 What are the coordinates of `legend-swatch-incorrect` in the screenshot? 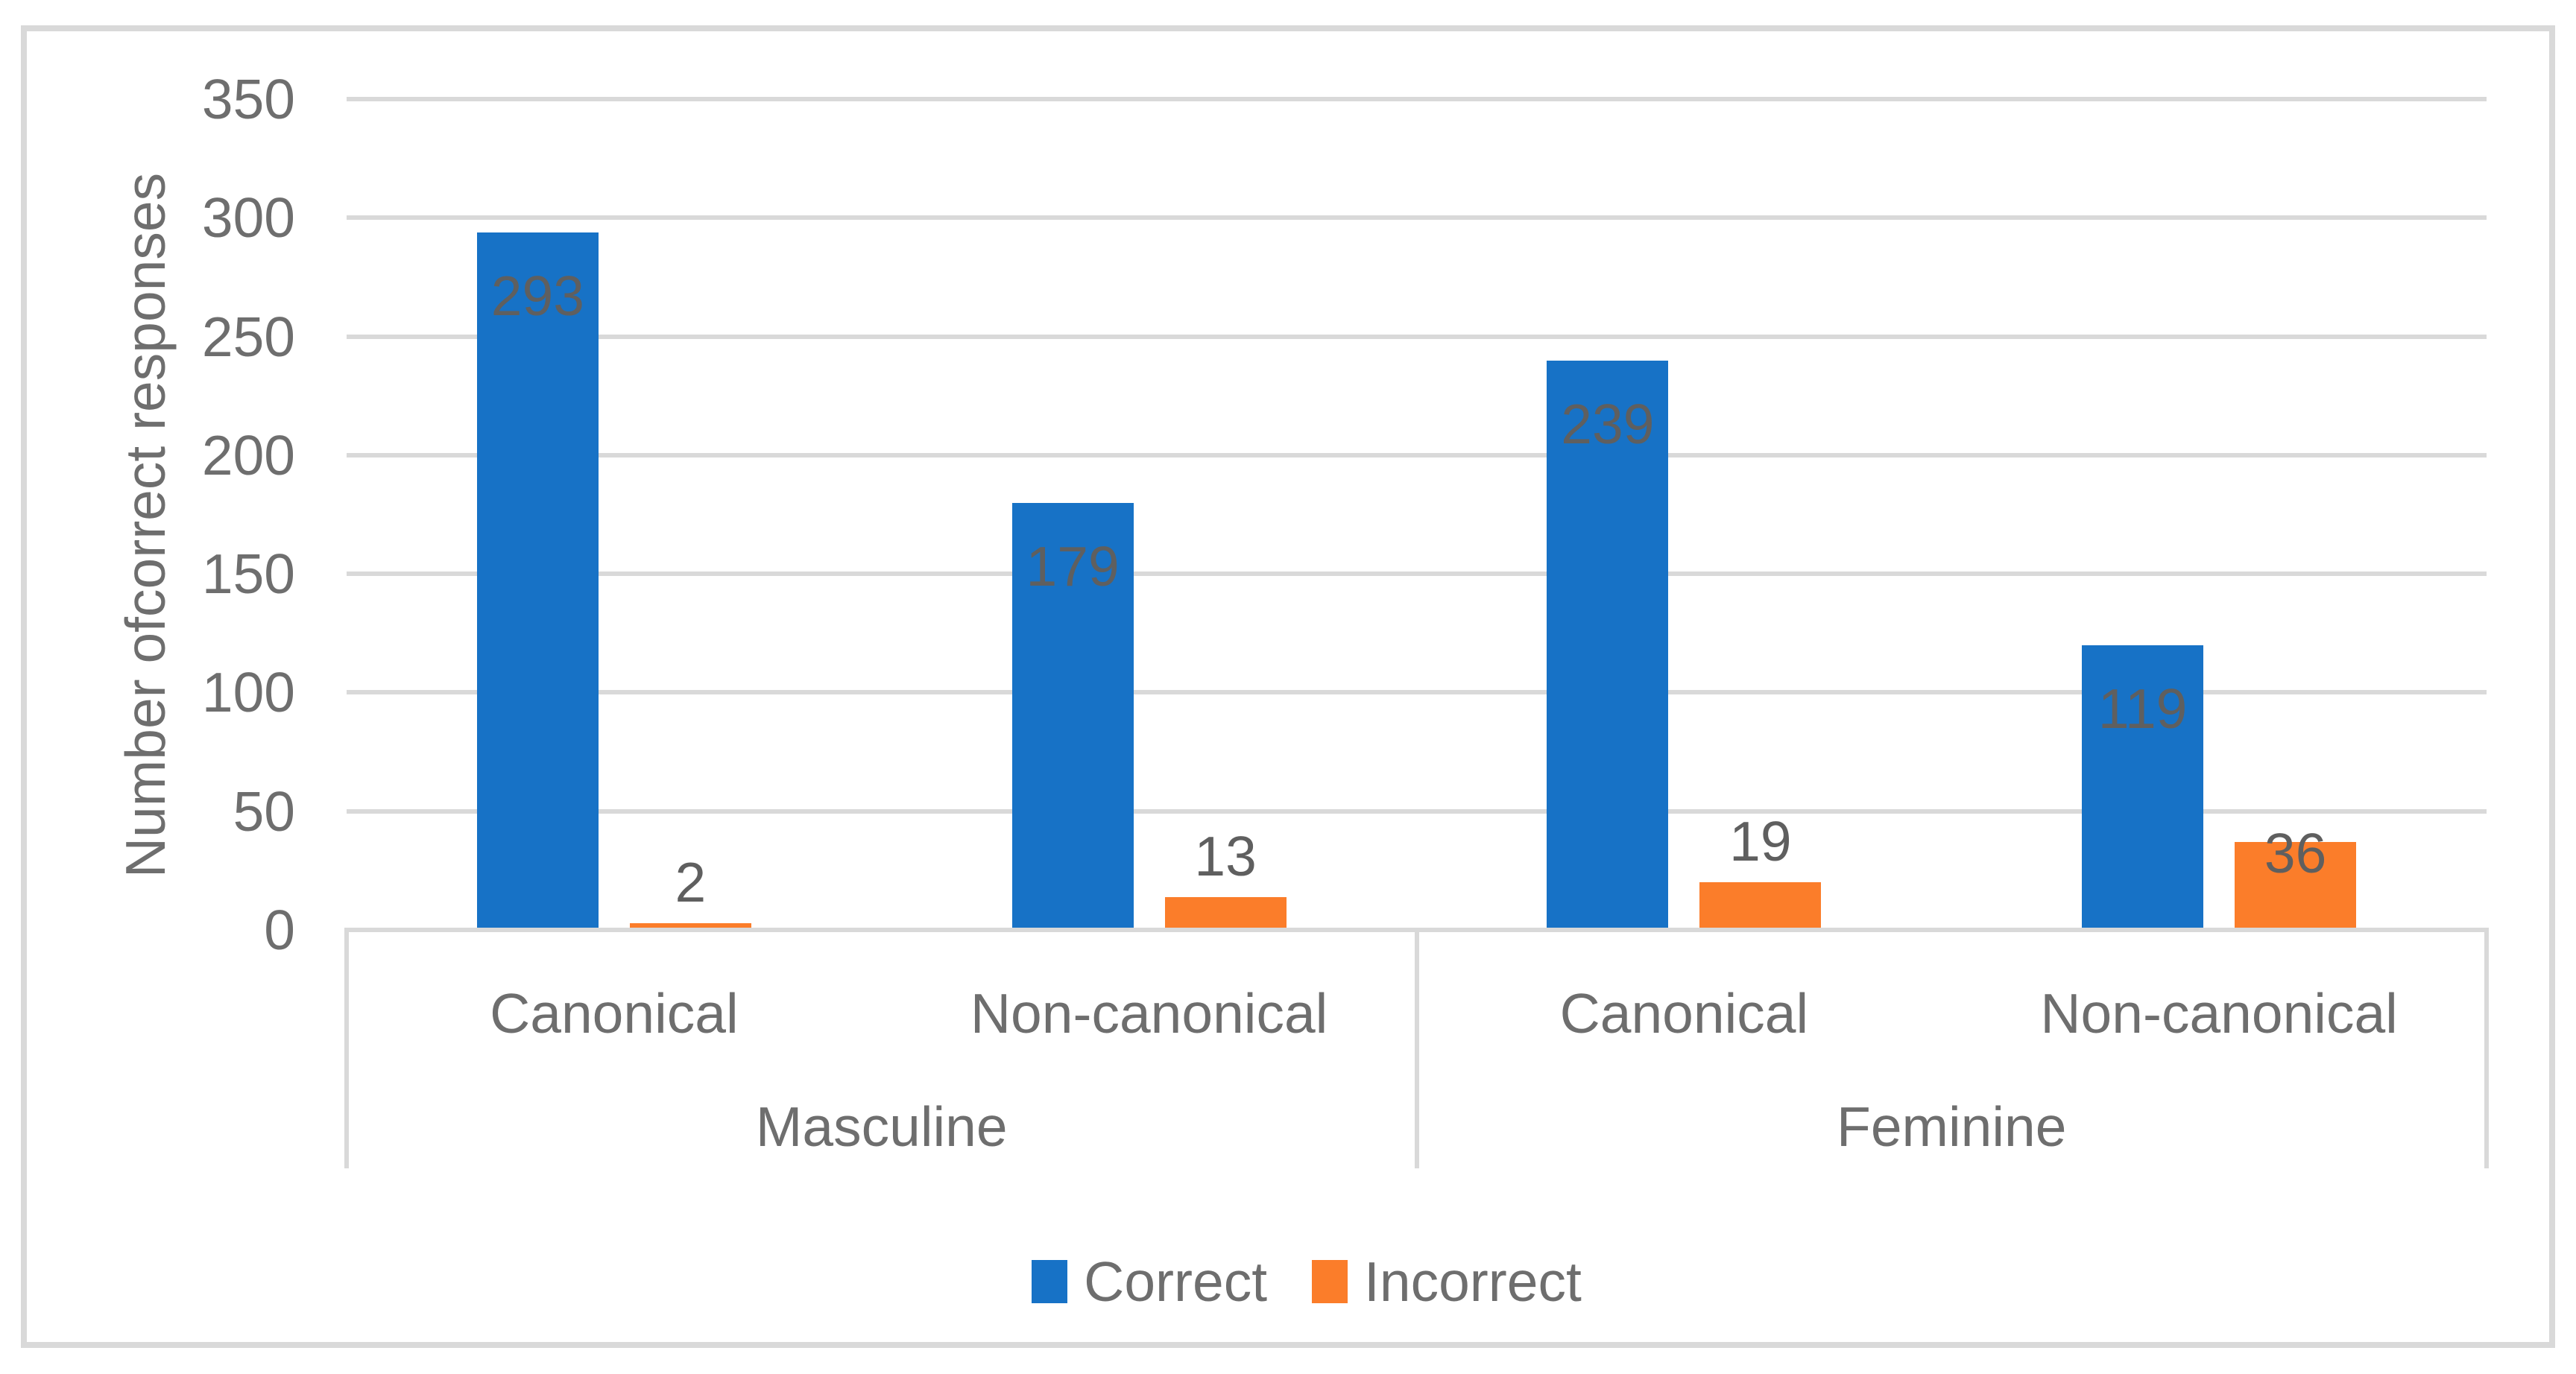 It's located at (1330, 1281).